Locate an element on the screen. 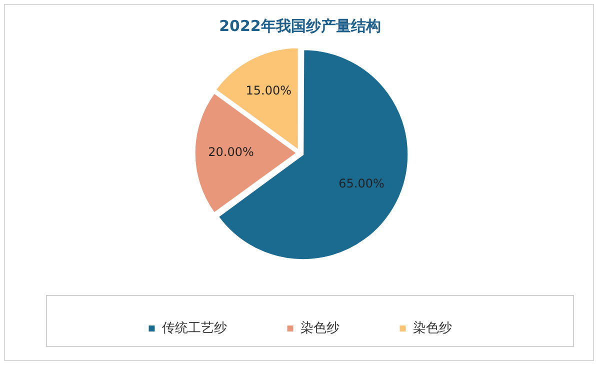 Image resolution: width=600 pixels, height=367 pixels. data-label: 65.00% is located at coordinates (361, 183).